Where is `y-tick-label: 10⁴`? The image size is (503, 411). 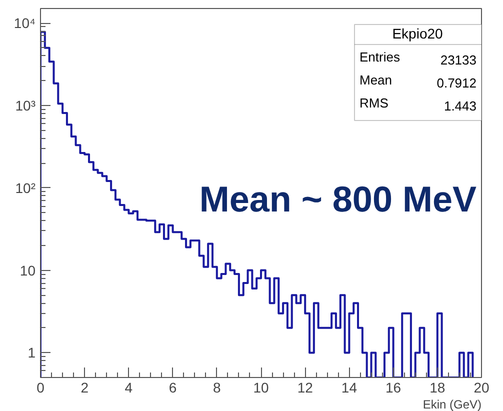 y-tick-label: 10⁴ is located at coordinates (25, 23).